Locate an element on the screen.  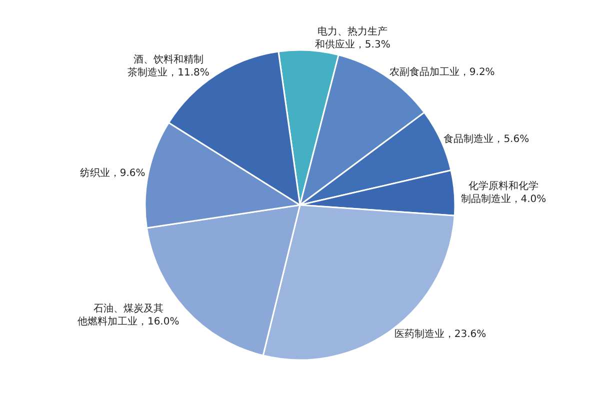
slice-label: 食品制造业，5.6% is located at coordinates (487, 138).